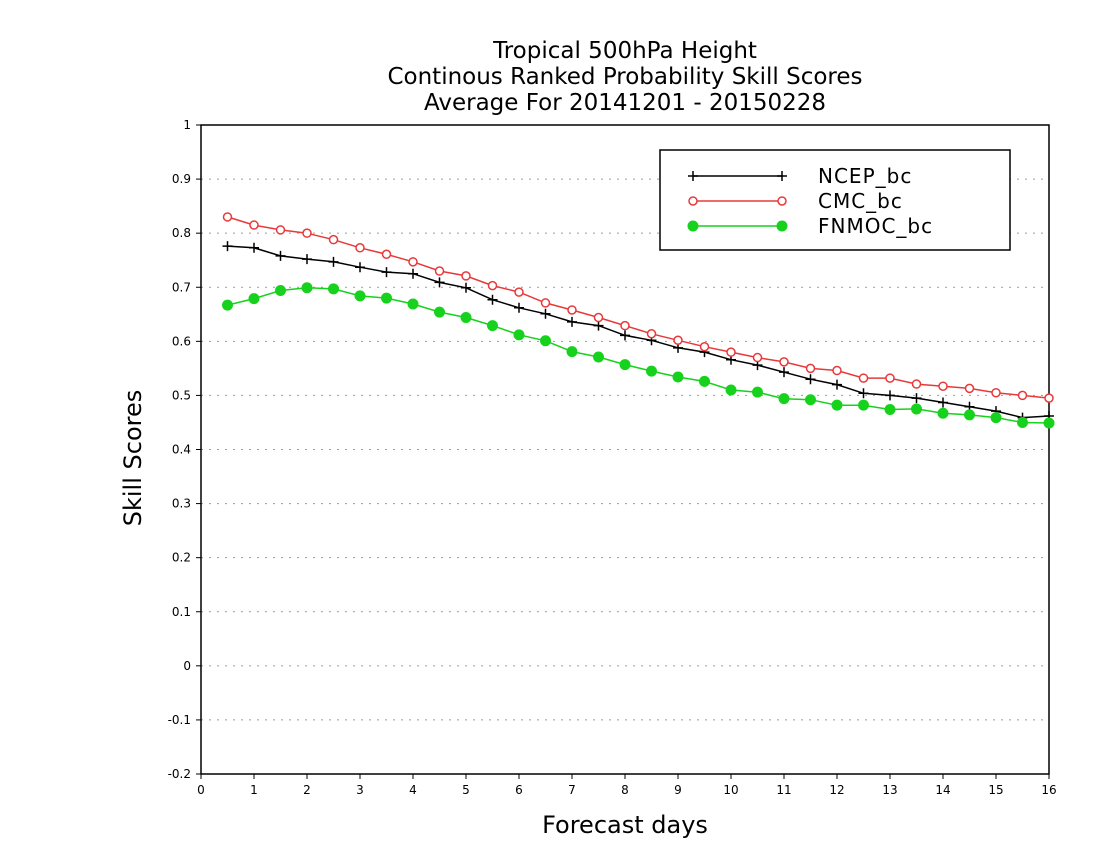  Describe the element at coordinates (638, 355) in the screenshot. I see `series-line-fnmoc-bc` at that location.